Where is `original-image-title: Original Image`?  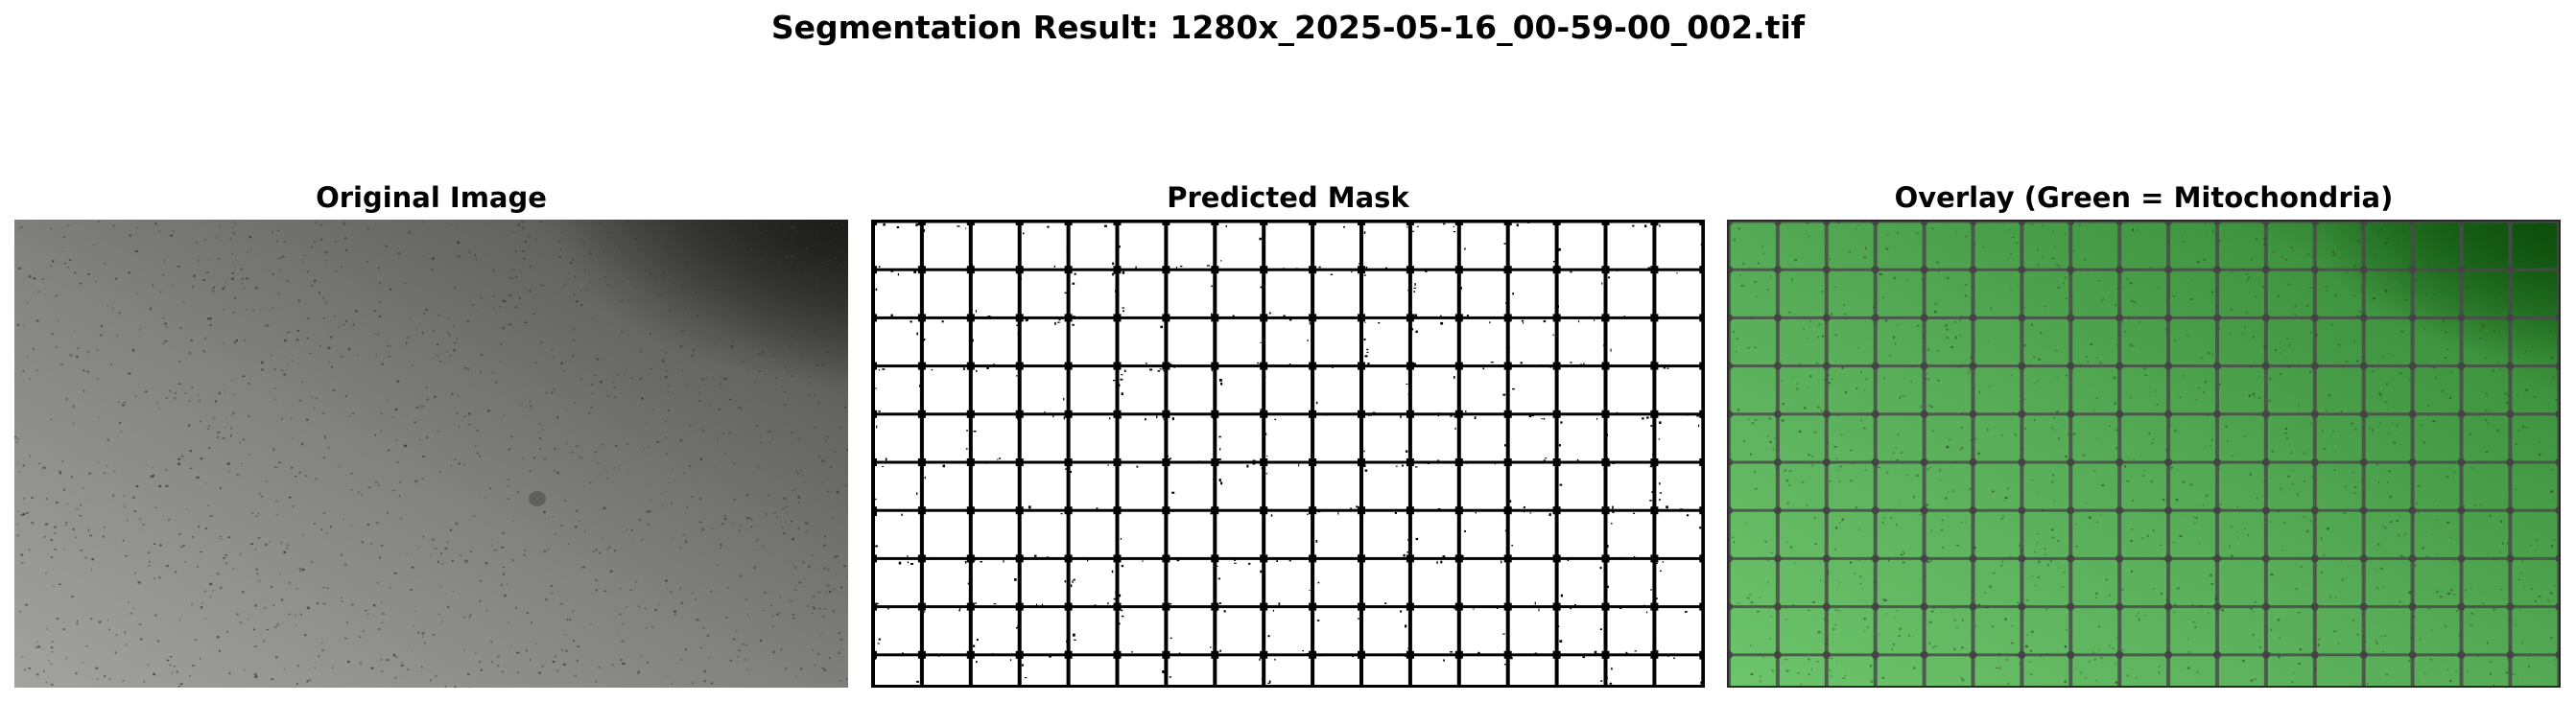
original-image-title: Original Image is located at coordinates (432, 198).